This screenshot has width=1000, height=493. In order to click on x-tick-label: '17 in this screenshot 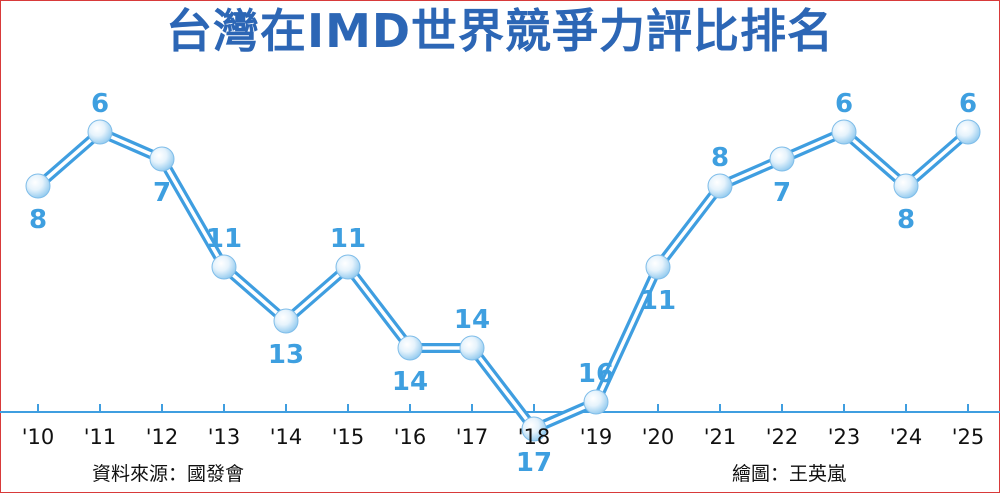, I will do `click(472, 437)`.